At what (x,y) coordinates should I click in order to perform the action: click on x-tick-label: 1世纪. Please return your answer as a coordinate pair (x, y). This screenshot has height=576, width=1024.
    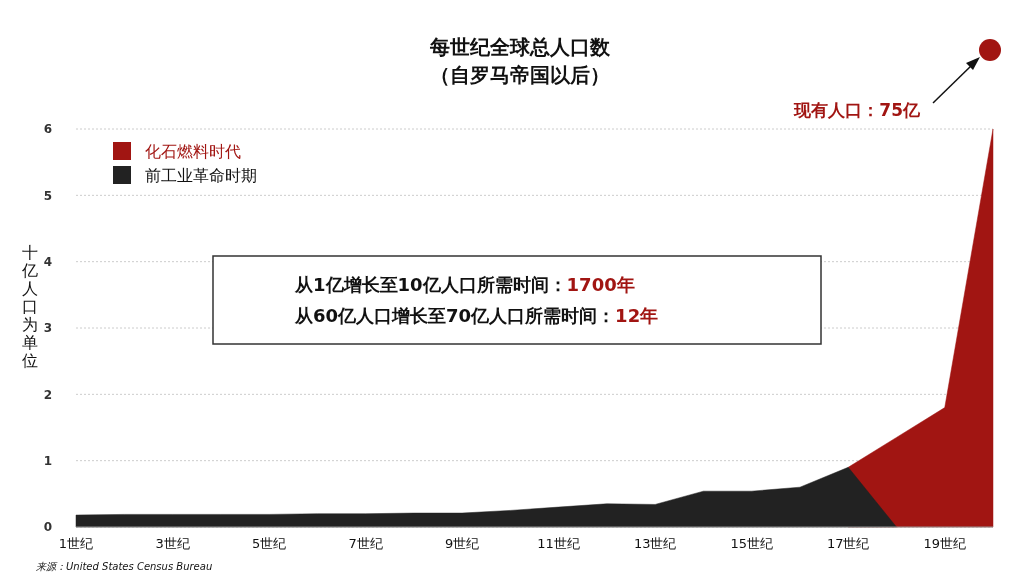
    Looking at the image, I should click on (76, 543).